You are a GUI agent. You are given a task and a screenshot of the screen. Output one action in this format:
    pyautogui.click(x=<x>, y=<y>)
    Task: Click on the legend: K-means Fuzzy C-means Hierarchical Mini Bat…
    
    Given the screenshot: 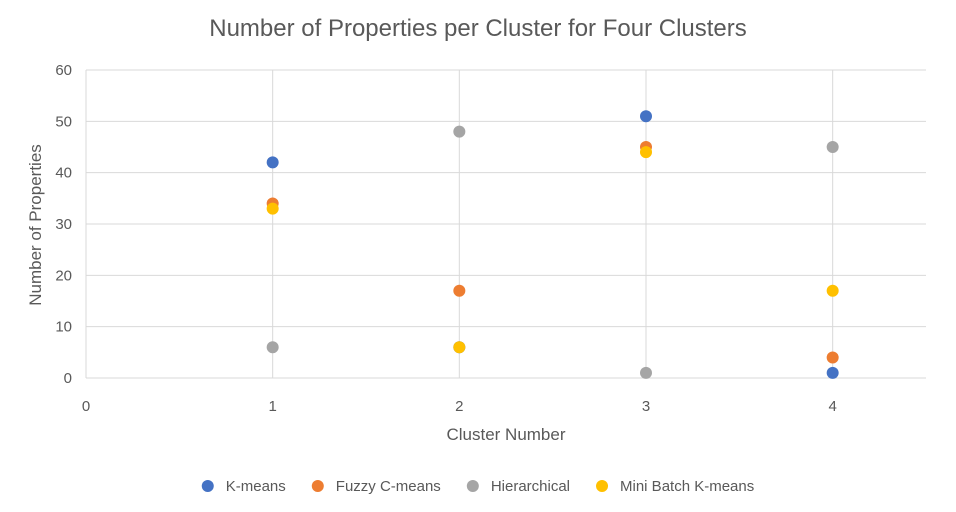 What is the action you would take?
    pyautogui.click(x=477, y=486)
    